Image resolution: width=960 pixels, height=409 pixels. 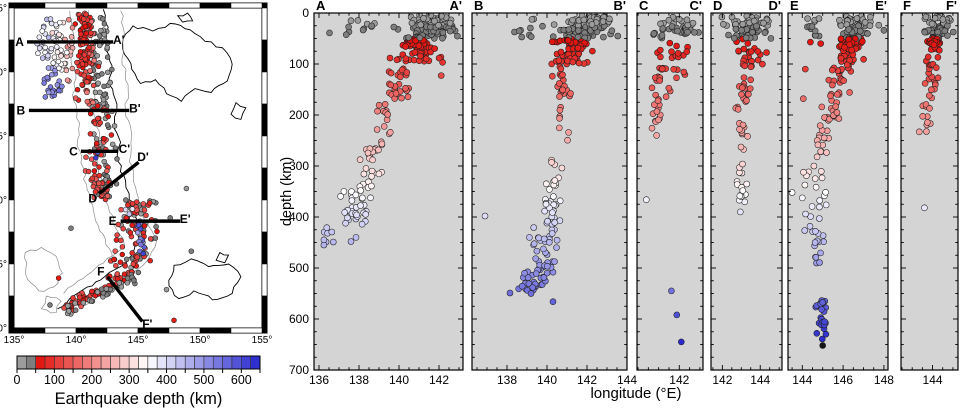 What do you see at coordinates (840, 193) in the screenshot?
I see `section-panel-E: 144 146 148 E E'` at bounding box center [840, 193].